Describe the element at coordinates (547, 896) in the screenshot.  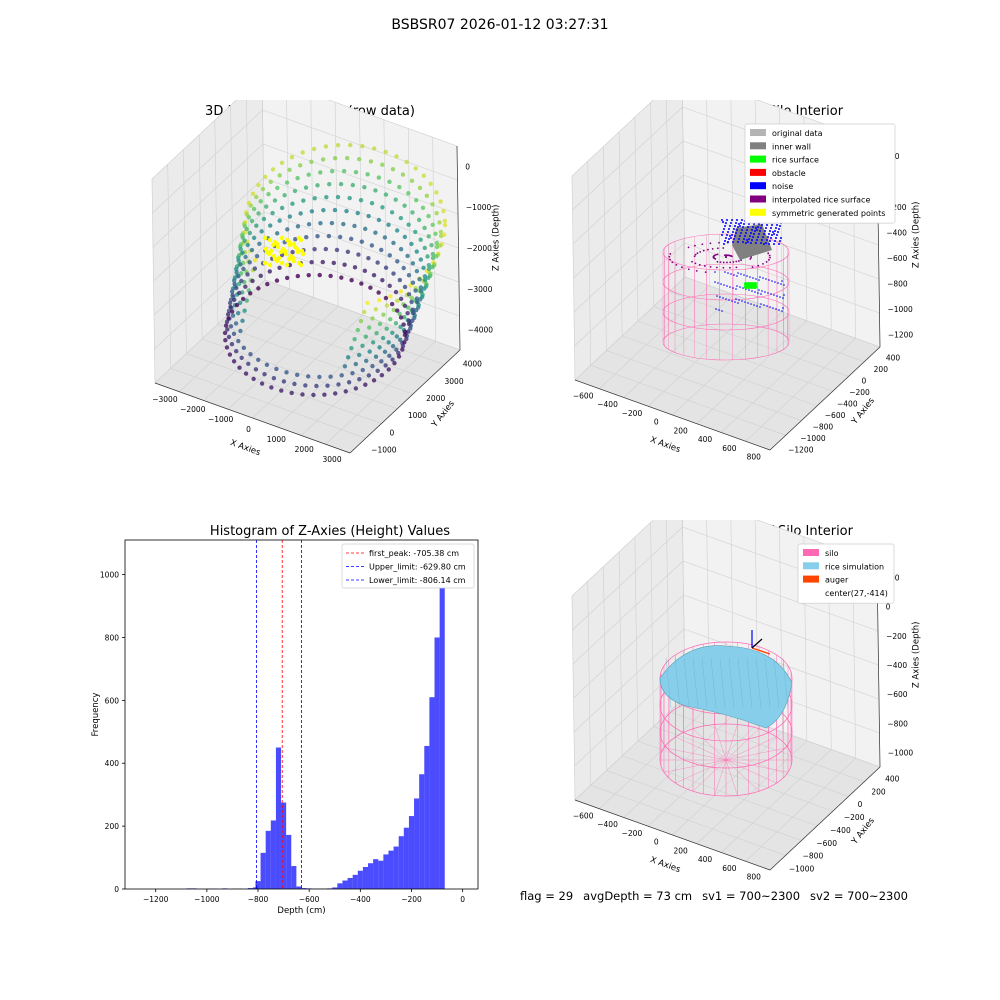
I see `flag-text: flag = 29` at that location.